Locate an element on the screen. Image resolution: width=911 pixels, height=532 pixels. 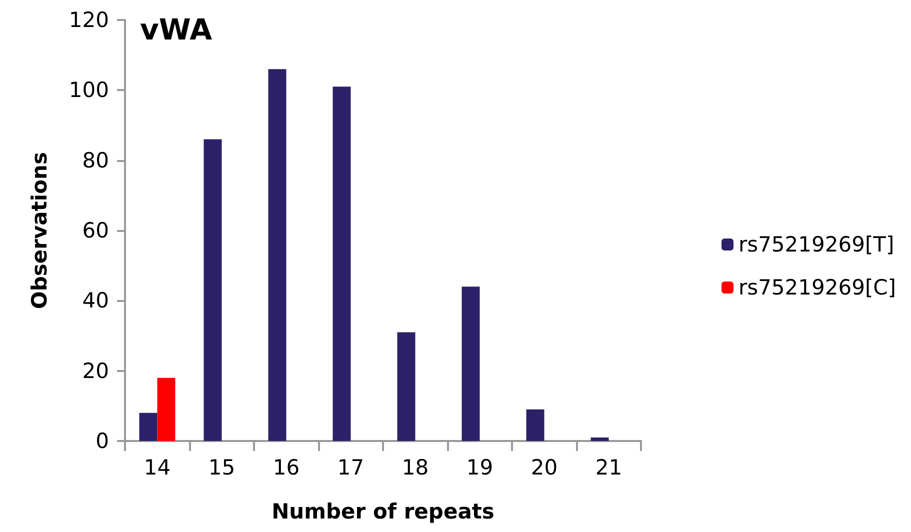
x-tick-label: 14 is located at coordinates (157, 468).